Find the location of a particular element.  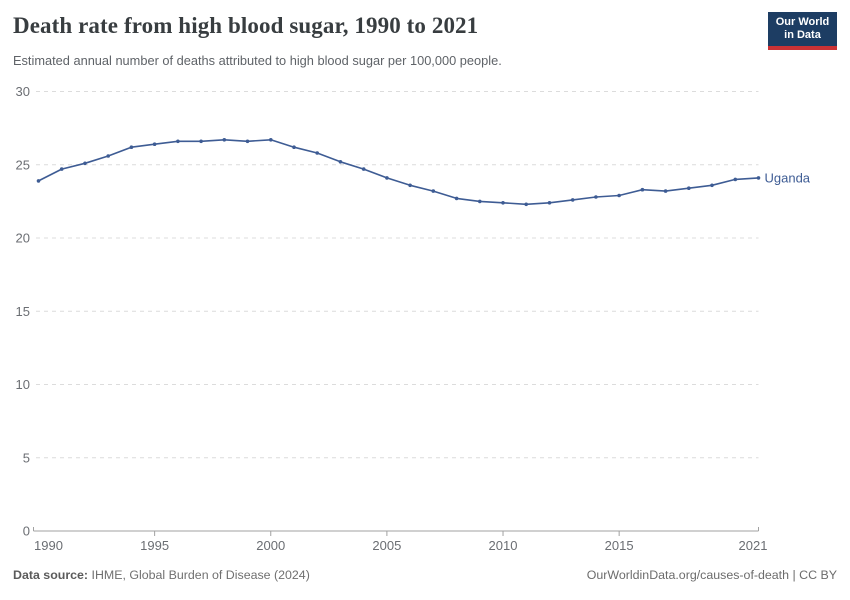

data-point-2013 is located at coordinates (572, 200).